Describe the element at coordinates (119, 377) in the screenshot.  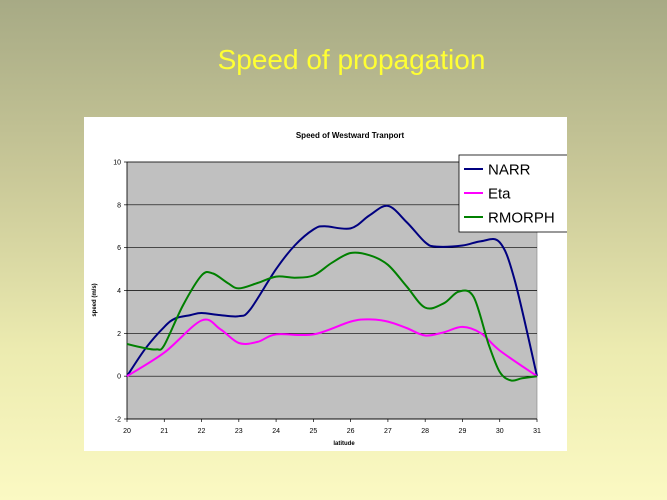
I see `y-tick-label: 0` at that location.